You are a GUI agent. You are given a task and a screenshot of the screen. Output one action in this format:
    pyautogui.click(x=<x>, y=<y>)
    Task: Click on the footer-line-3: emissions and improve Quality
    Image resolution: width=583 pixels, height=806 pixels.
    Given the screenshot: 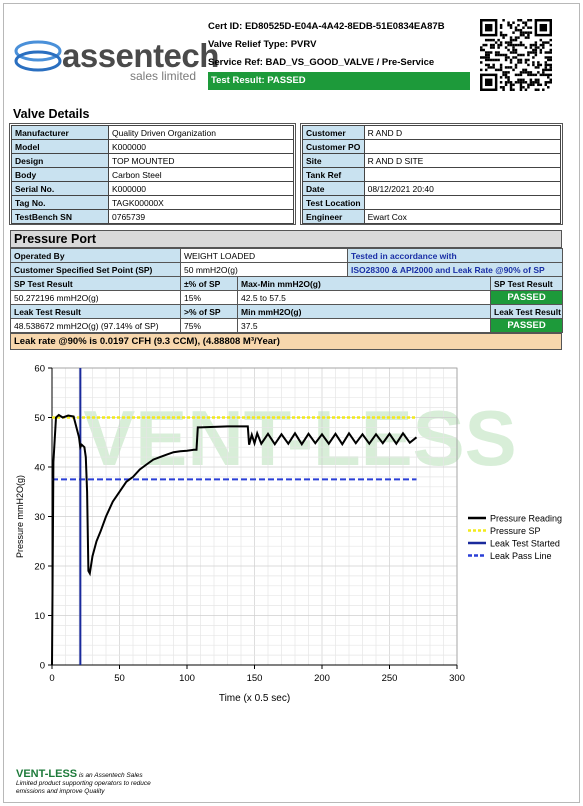 What is the action you would take?
    pyautogui.click(x=60, y=791)
    